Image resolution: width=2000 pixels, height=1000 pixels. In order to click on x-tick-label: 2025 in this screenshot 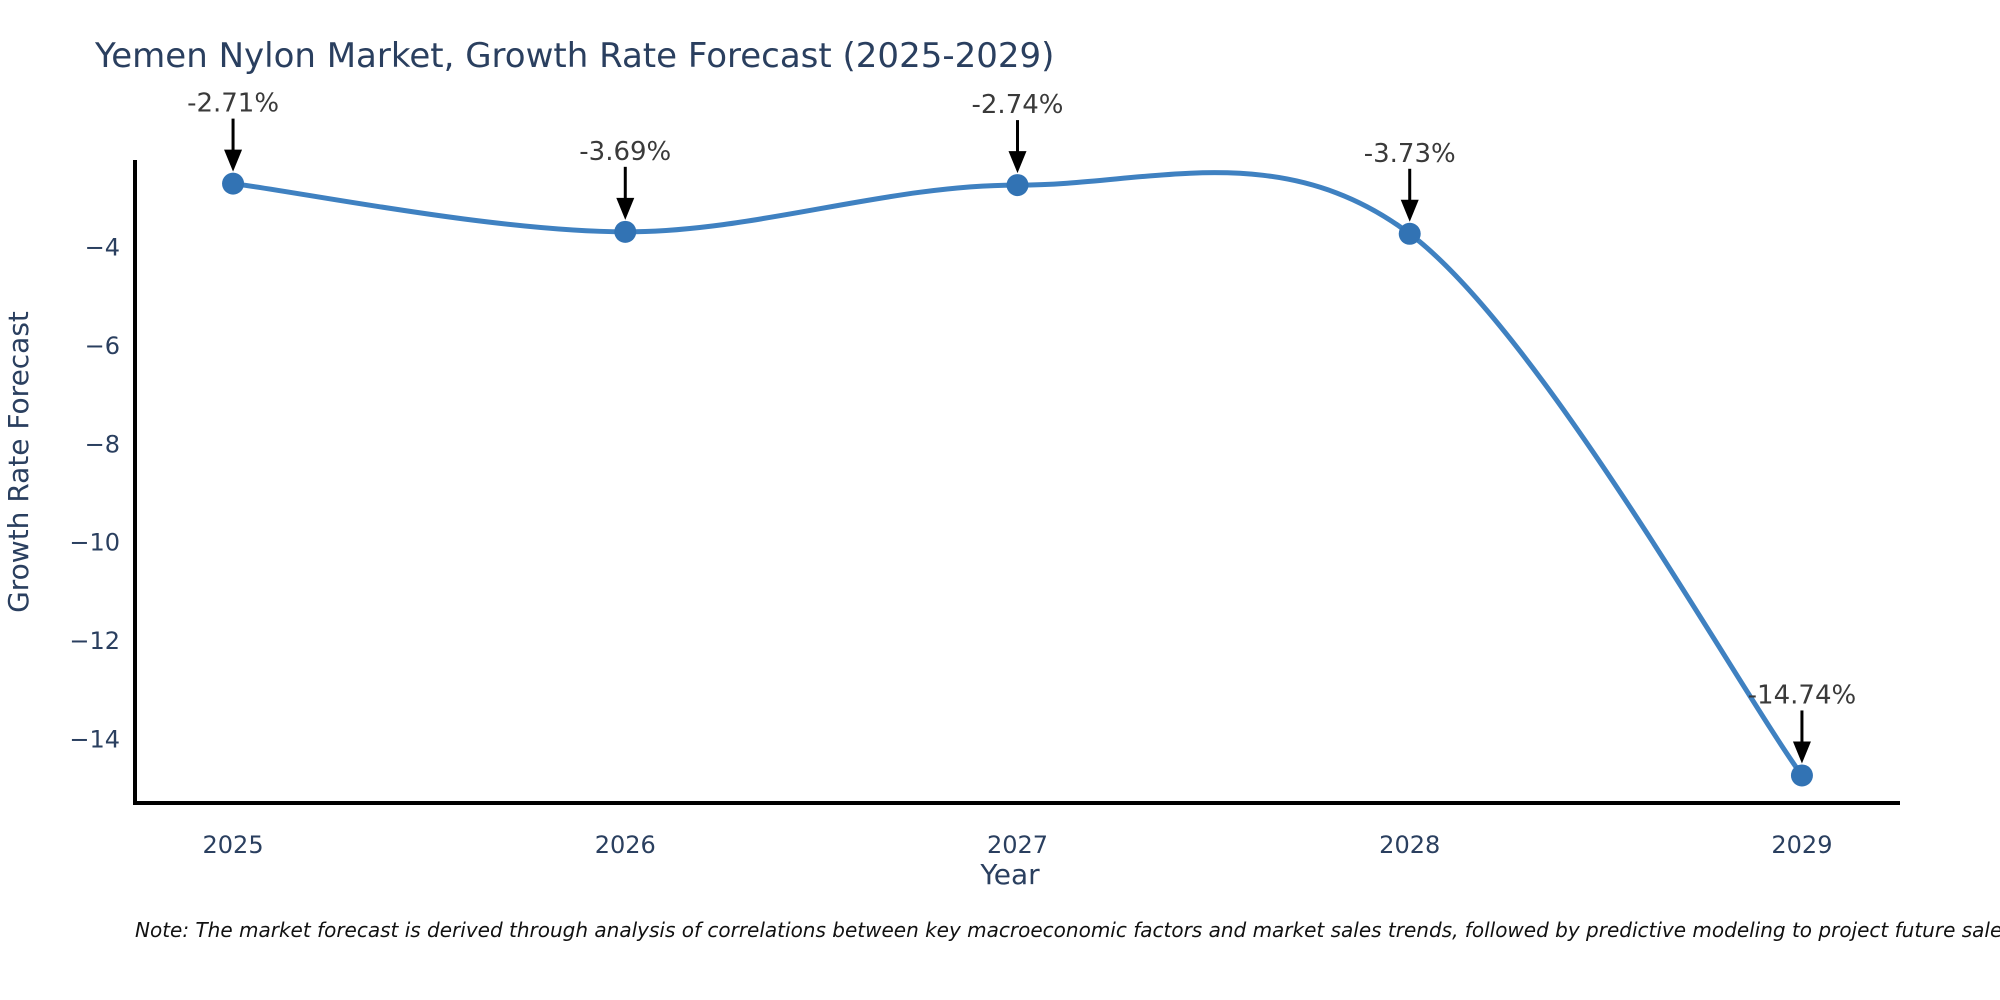, I will do `click(233, 845)`.